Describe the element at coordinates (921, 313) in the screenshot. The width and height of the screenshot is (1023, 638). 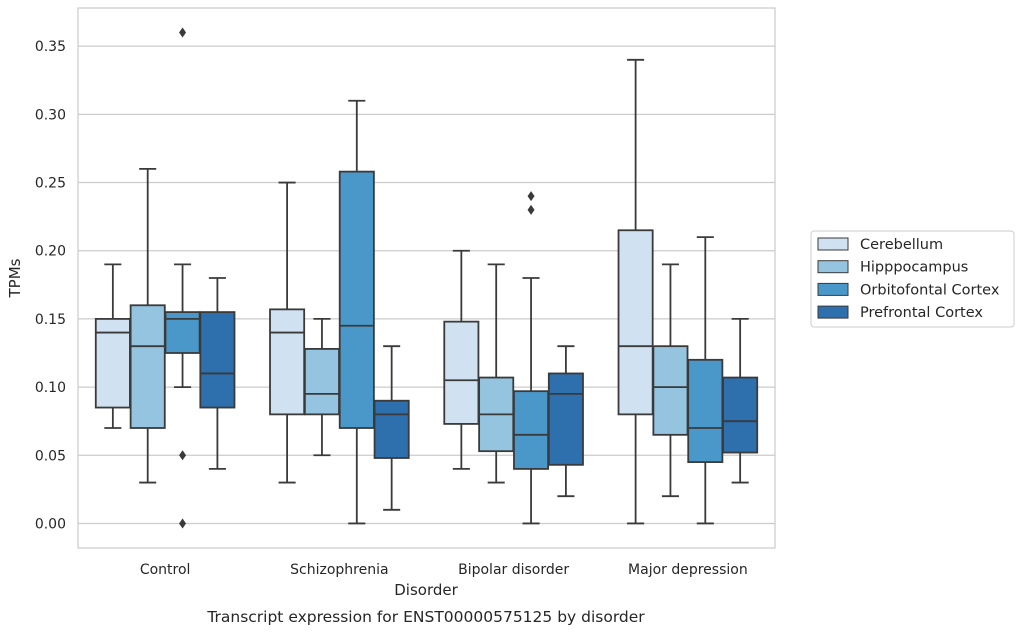
I see `legend-label: Prefrontal Cortex` at that location.